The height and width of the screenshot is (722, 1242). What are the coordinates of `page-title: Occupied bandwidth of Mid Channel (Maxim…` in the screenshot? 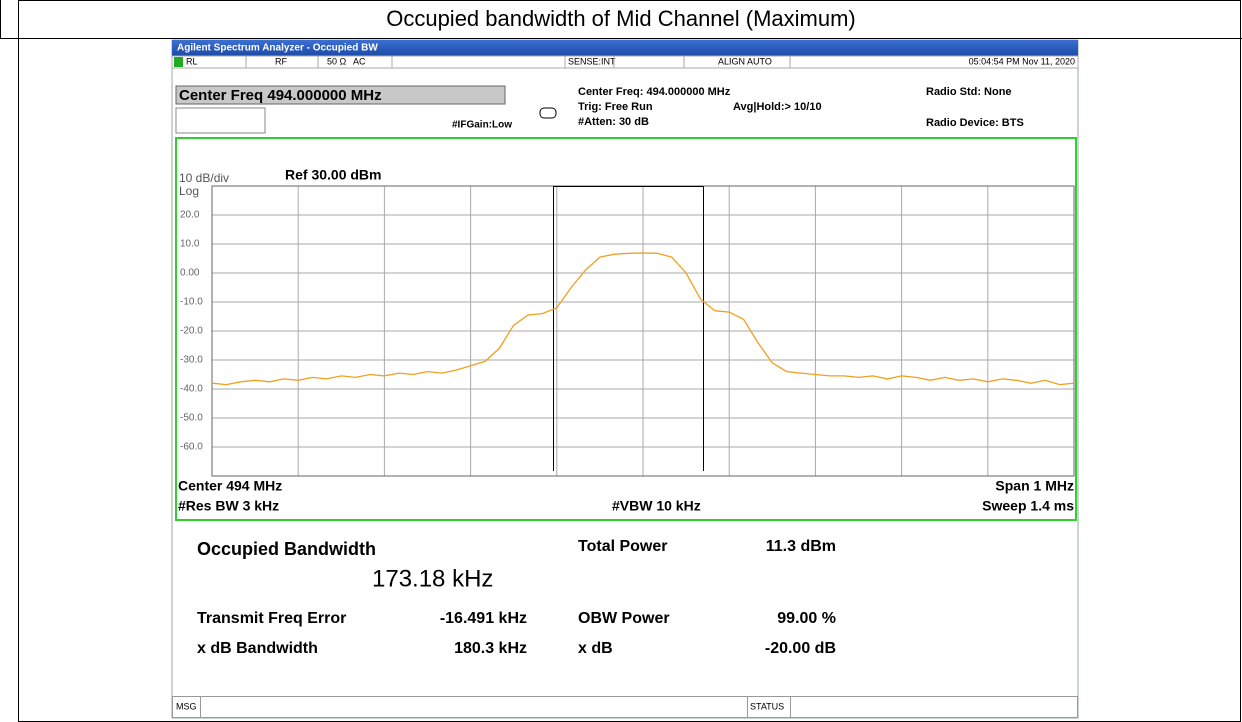 It's located at (621, 18).